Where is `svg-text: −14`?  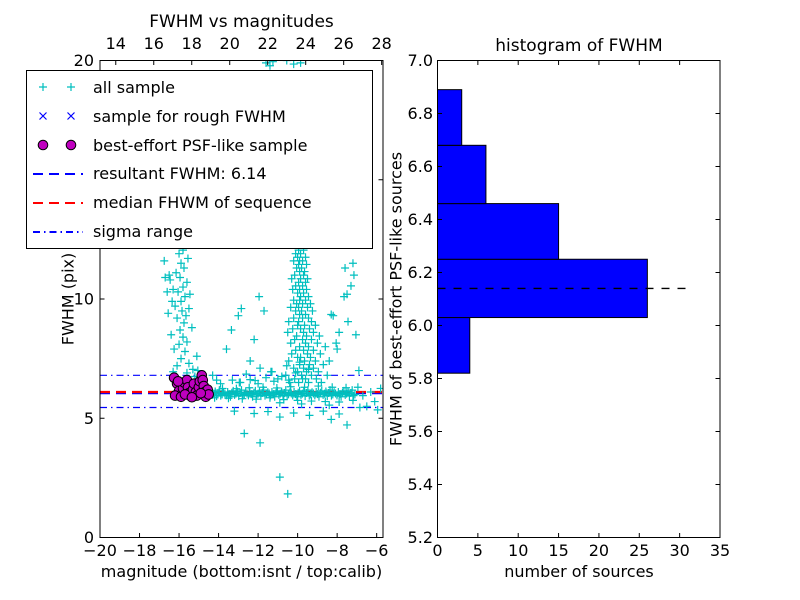 svg-text: −14 is located at coordinates (219, 550).